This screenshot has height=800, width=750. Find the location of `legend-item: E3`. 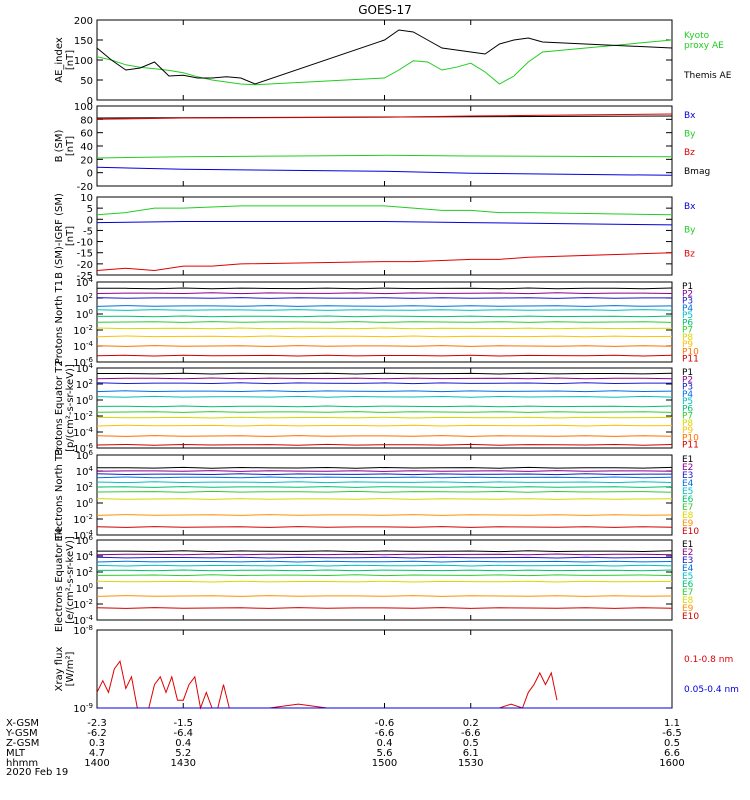

legend-item: E3 is located at coordinates (687, 561).